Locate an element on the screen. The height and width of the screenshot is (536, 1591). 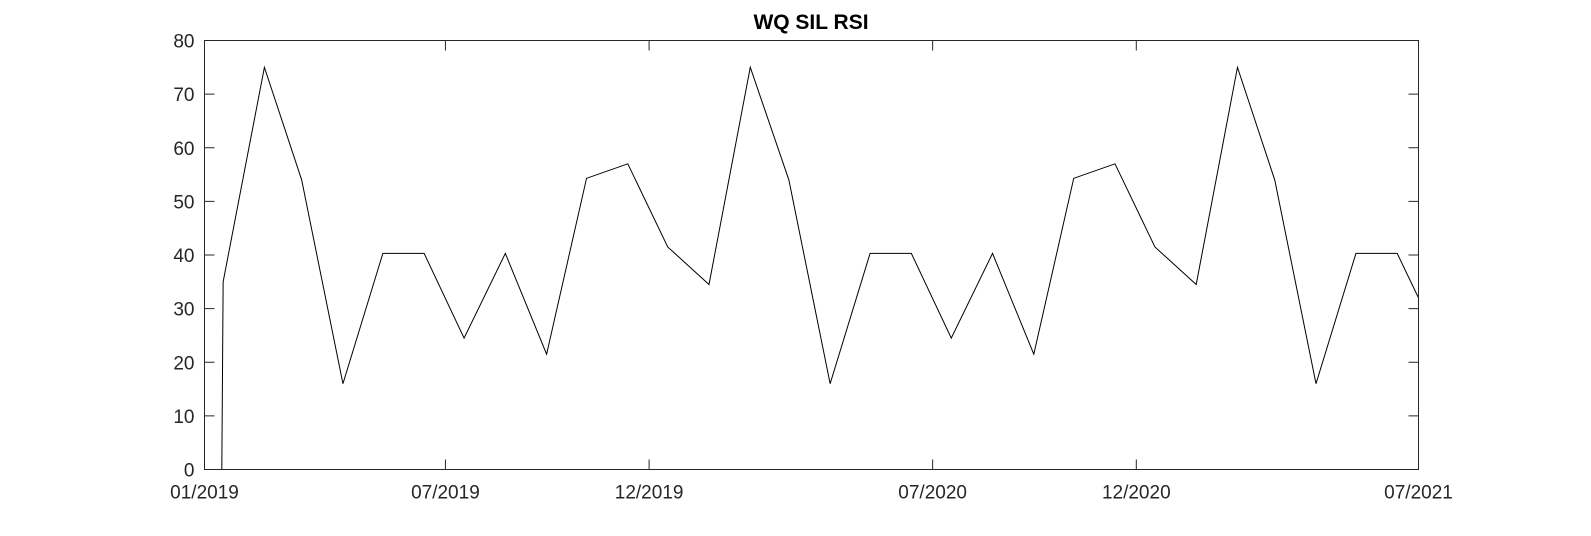
y-tick-label: 20 is located at coordinates (183, 363).